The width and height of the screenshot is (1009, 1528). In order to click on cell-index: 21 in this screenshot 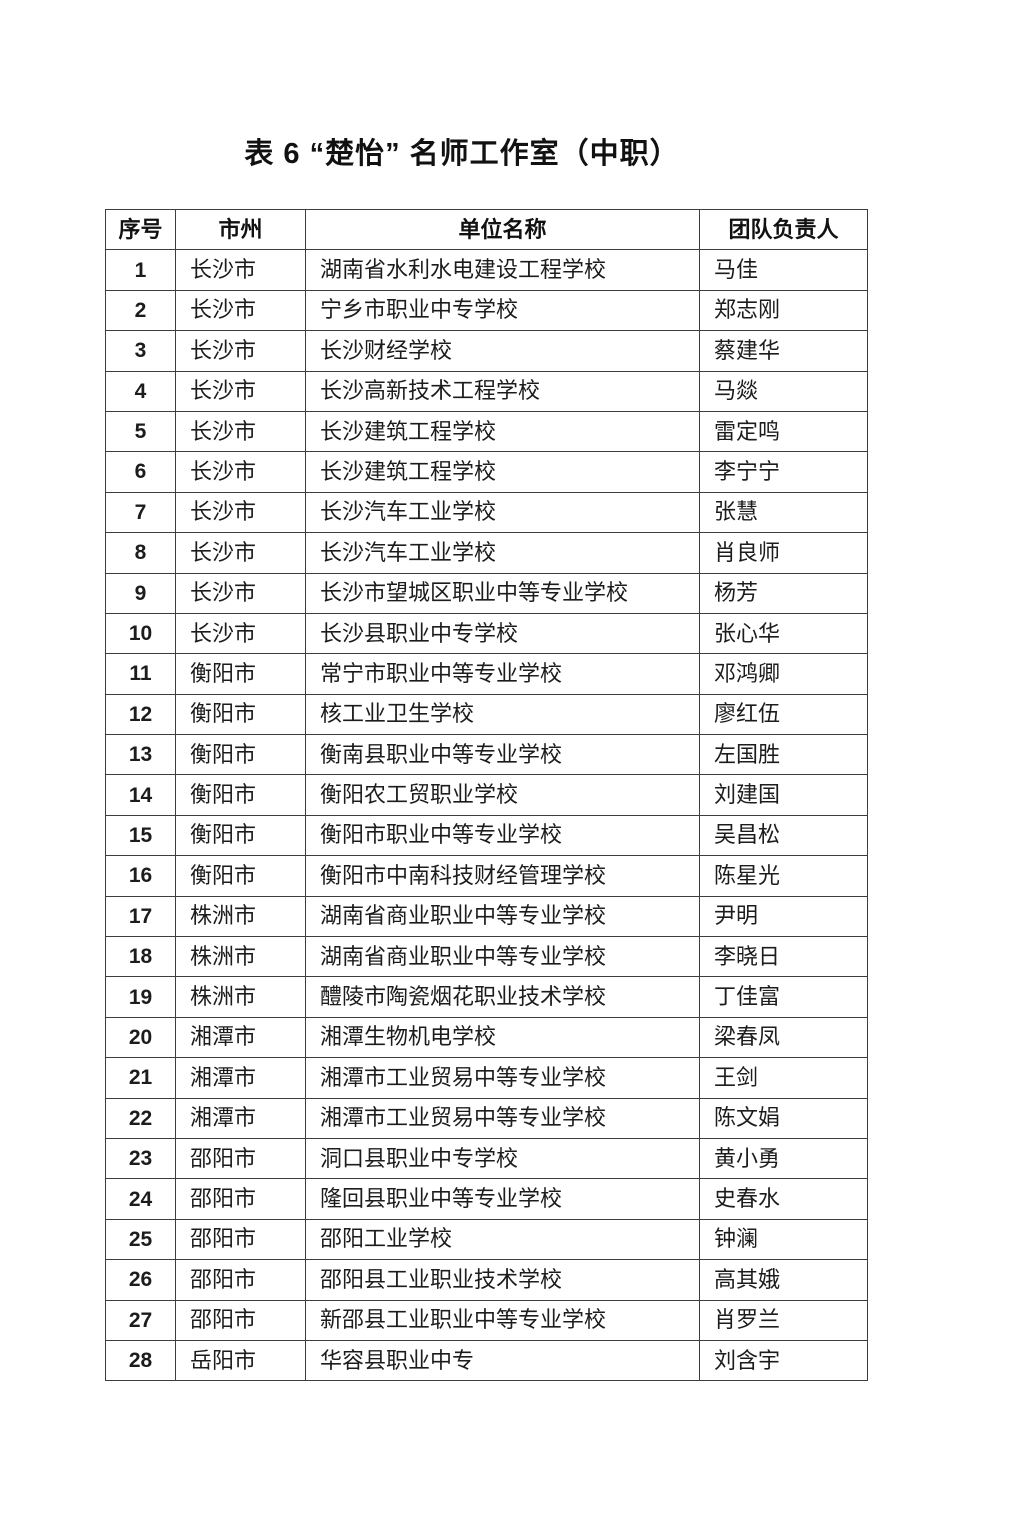, I will do `click(140, 1078)`.